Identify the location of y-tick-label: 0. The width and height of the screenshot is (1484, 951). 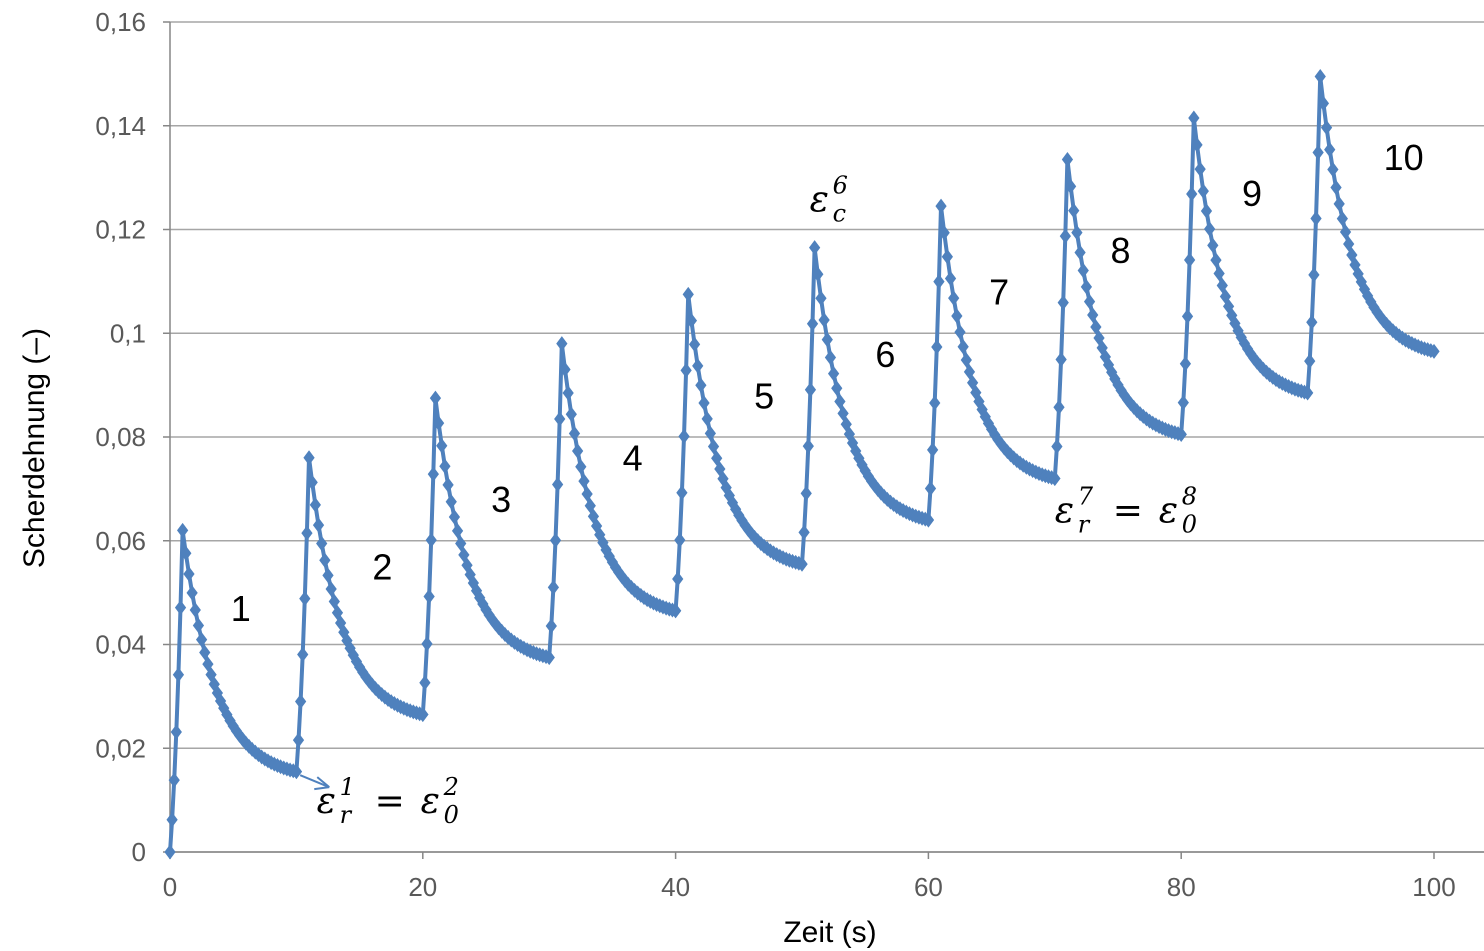
(139, 852).